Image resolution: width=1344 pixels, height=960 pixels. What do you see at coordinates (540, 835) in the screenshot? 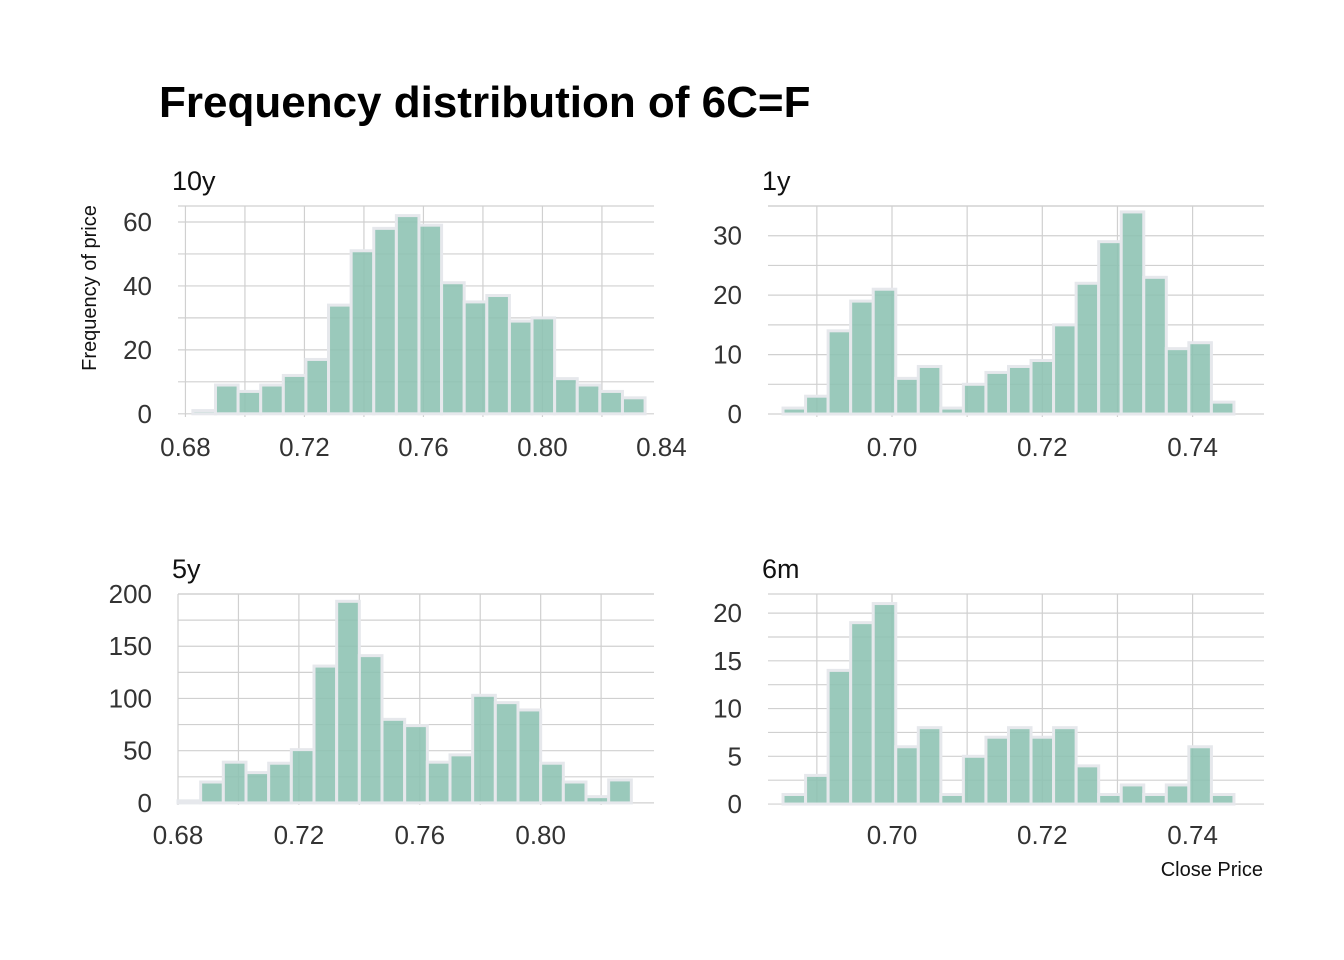
I see `x-tick-label: 0.80` at bounding box center [540, 835].